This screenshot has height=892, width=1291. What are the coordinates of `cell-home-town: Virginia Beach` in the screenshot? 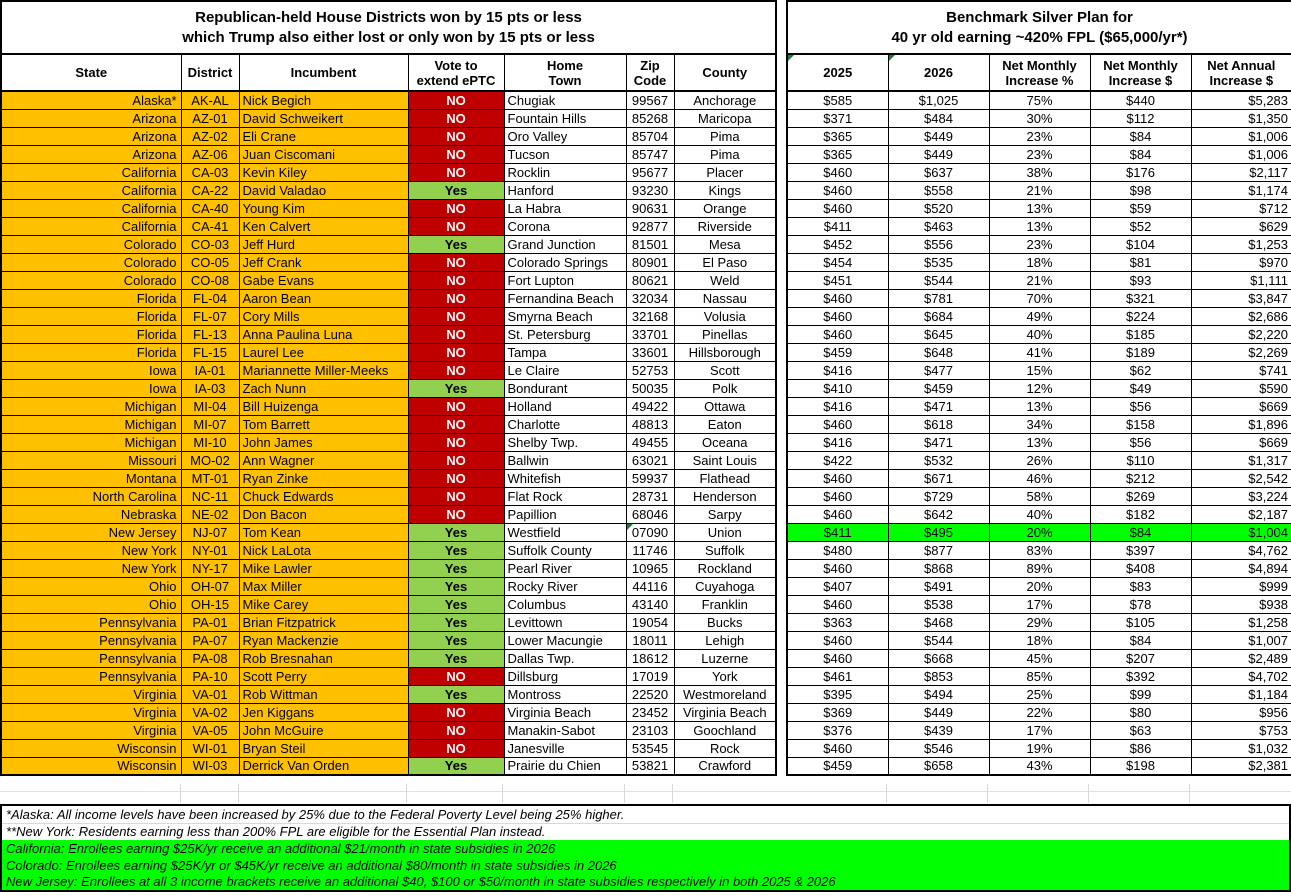 It's located at (565, 712).